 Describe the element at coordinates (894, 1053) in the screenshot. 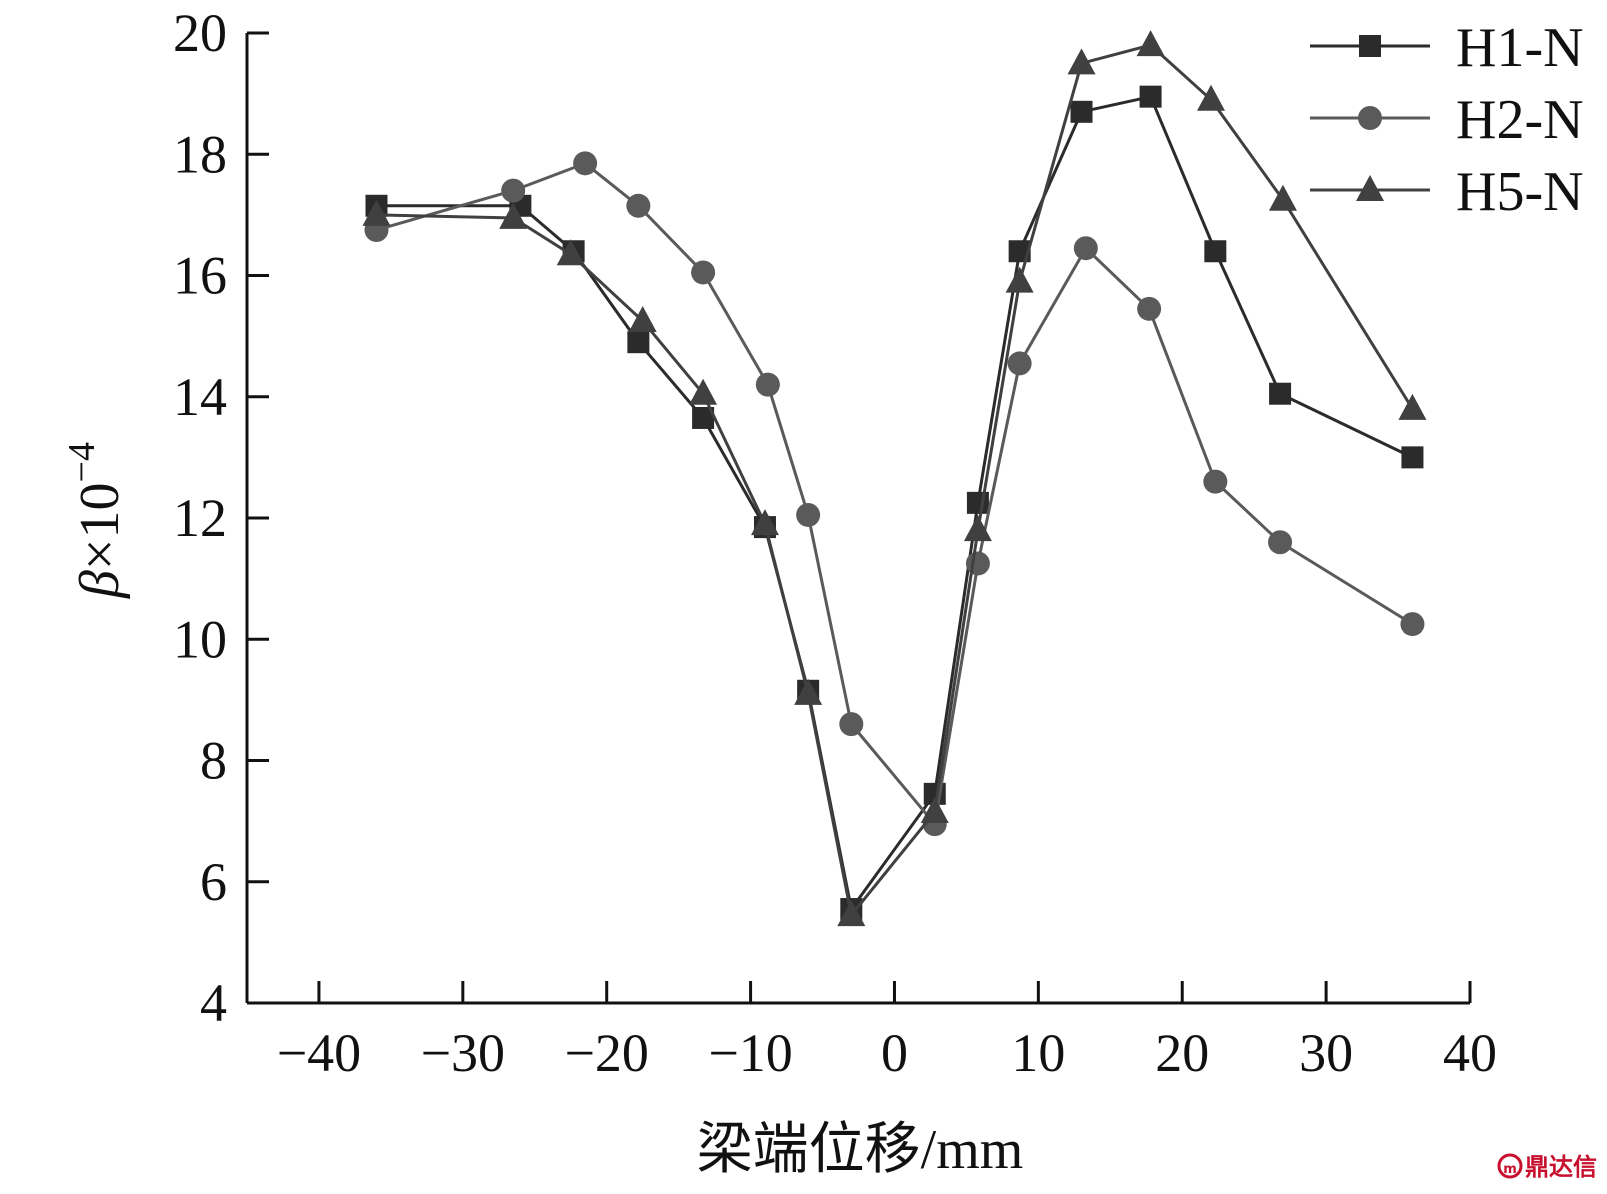

I see `x-tick-label: 0` at that location.